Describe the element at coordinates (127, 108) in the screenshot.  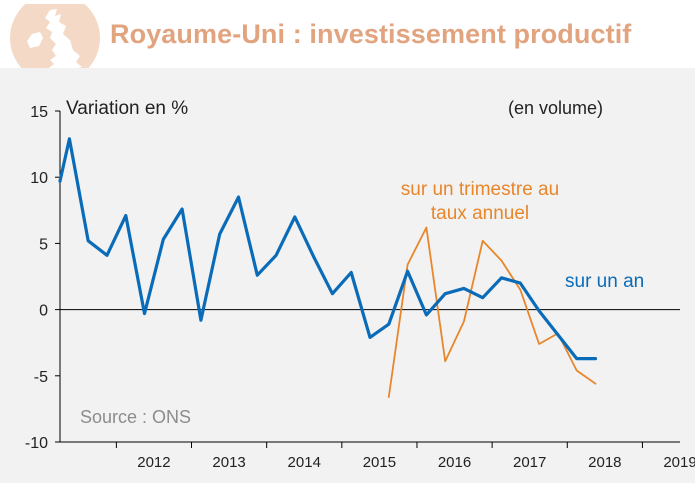
I see `y-axis-label: Variation en %` at that location.